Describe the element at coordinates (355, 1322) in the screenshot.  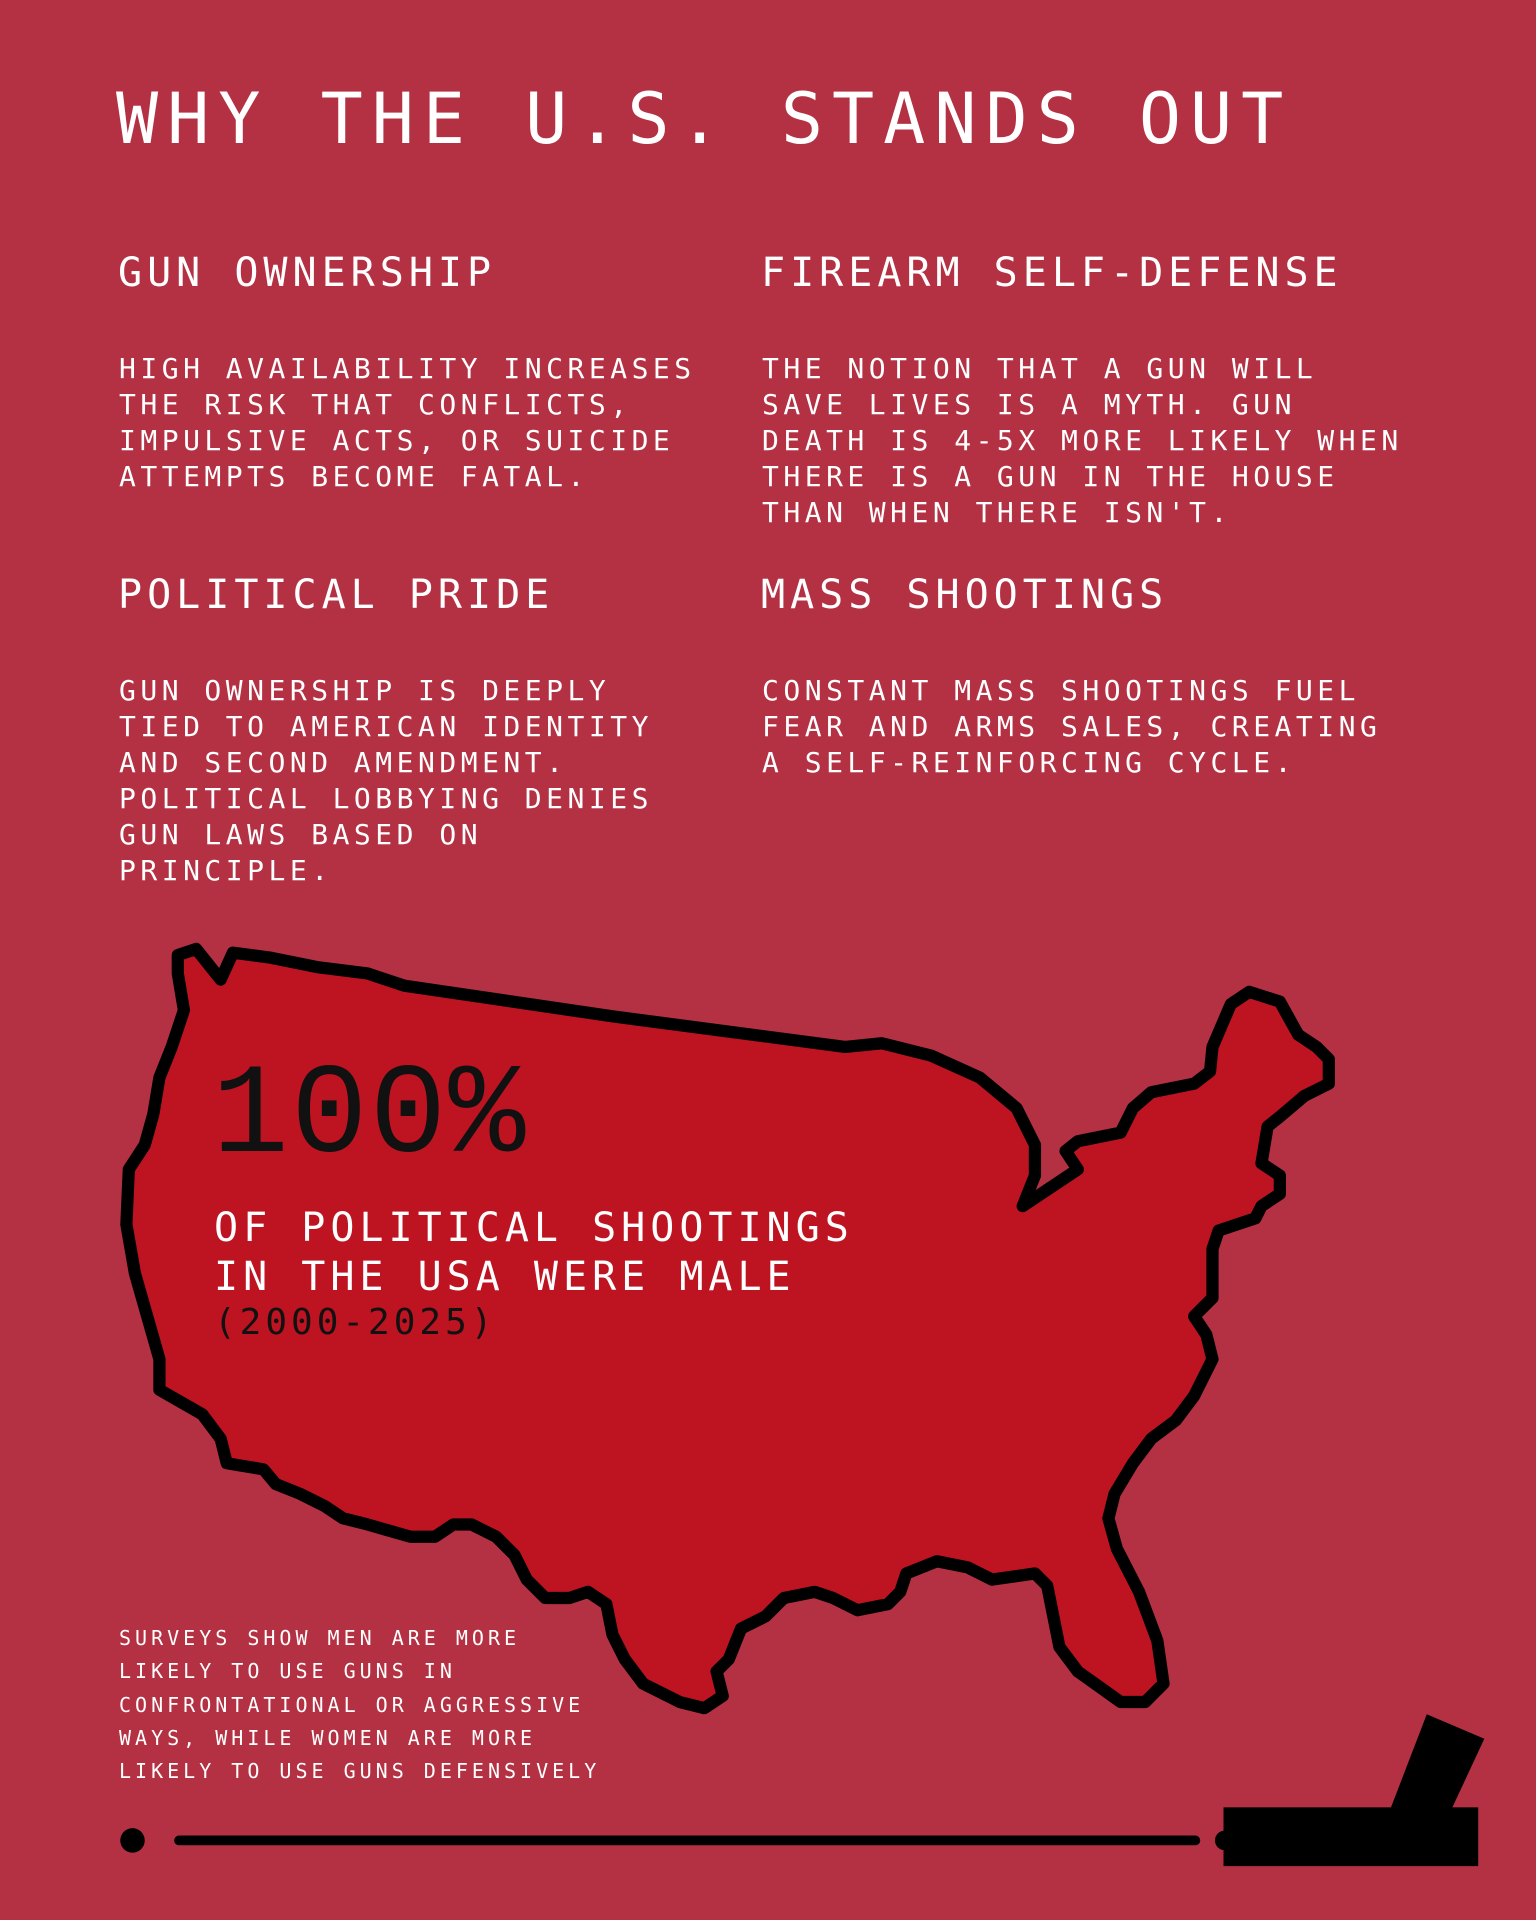
I see `stat-period: (2000-2025)` at that location.